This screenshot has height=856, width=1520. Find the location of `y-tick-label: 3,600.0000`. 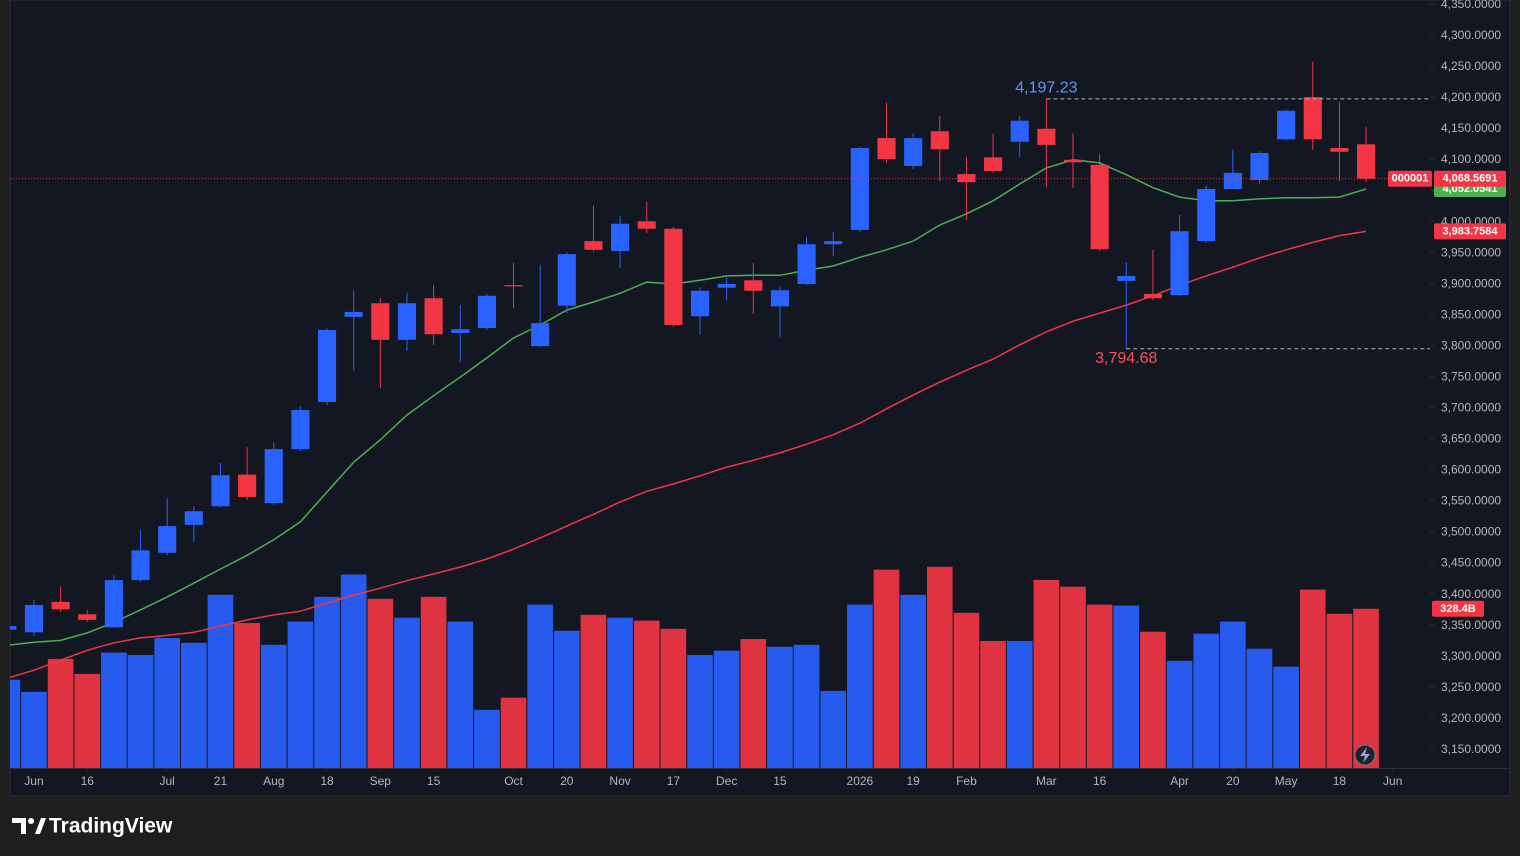

y-tick-label: 3,600.0000 is located at coordinates (1471, 470).